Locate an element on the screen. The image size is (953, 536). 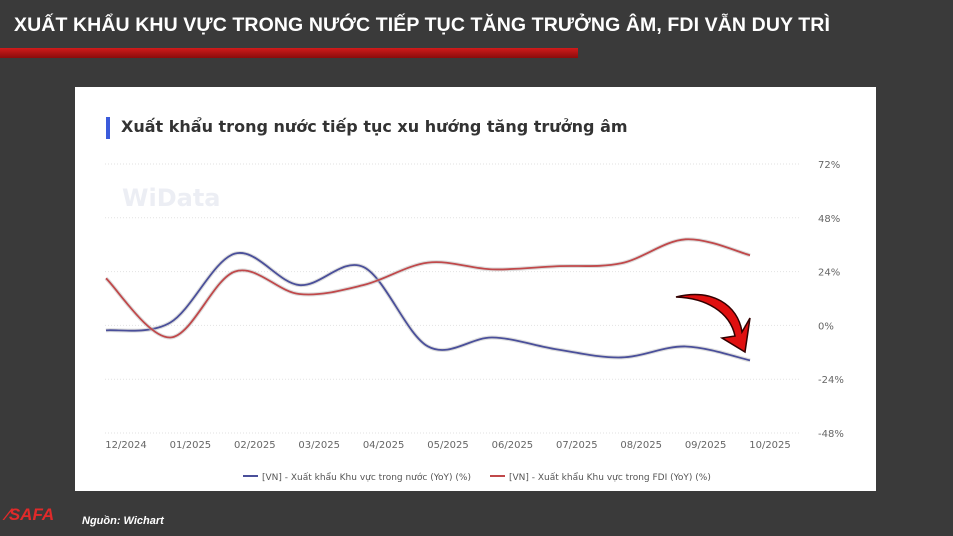
y-tick-label: -48% is located at coordinates (831, 434).